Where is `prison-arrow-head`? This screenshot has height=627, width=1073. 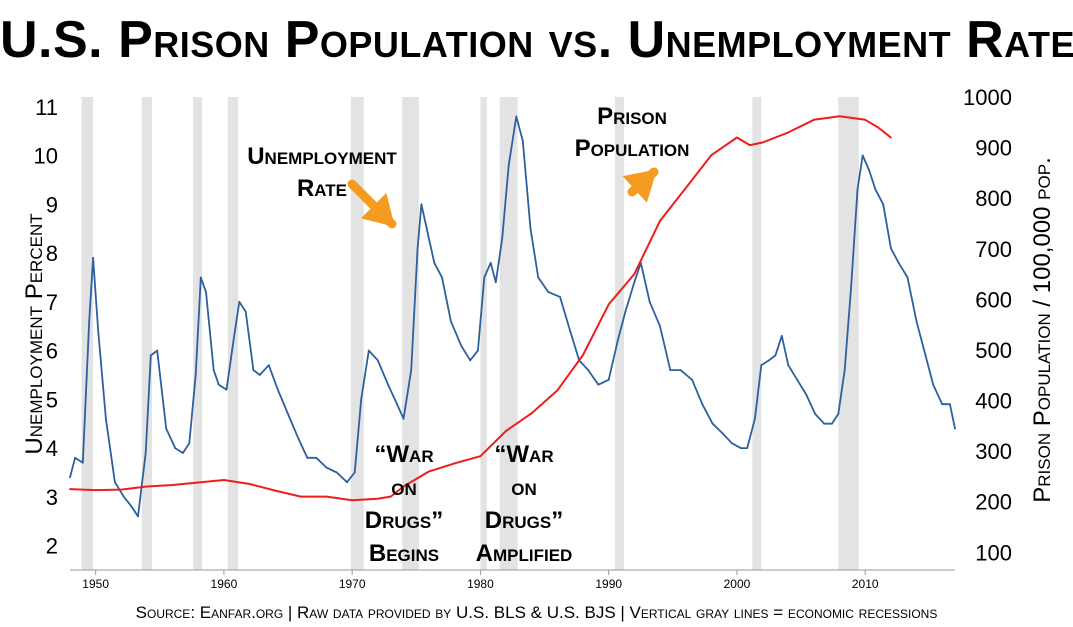
prison-arrow-head is located at coordinates (639, 186).